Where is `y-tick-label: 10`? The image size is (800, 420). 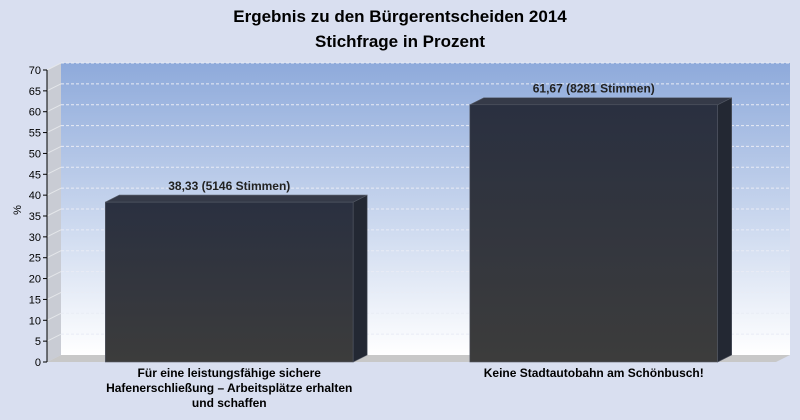
y-tick-label: 10 is located at coordinates (35, 321).